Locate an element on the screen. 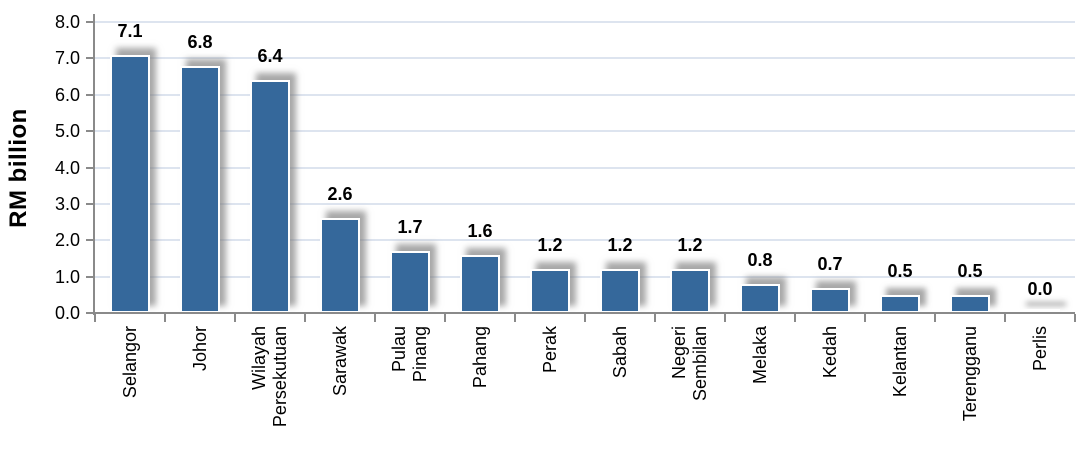 The height and width of the screenshot is (465, 1085). x-axis-category-label: Perlis is located at coordinates (1040, 395).